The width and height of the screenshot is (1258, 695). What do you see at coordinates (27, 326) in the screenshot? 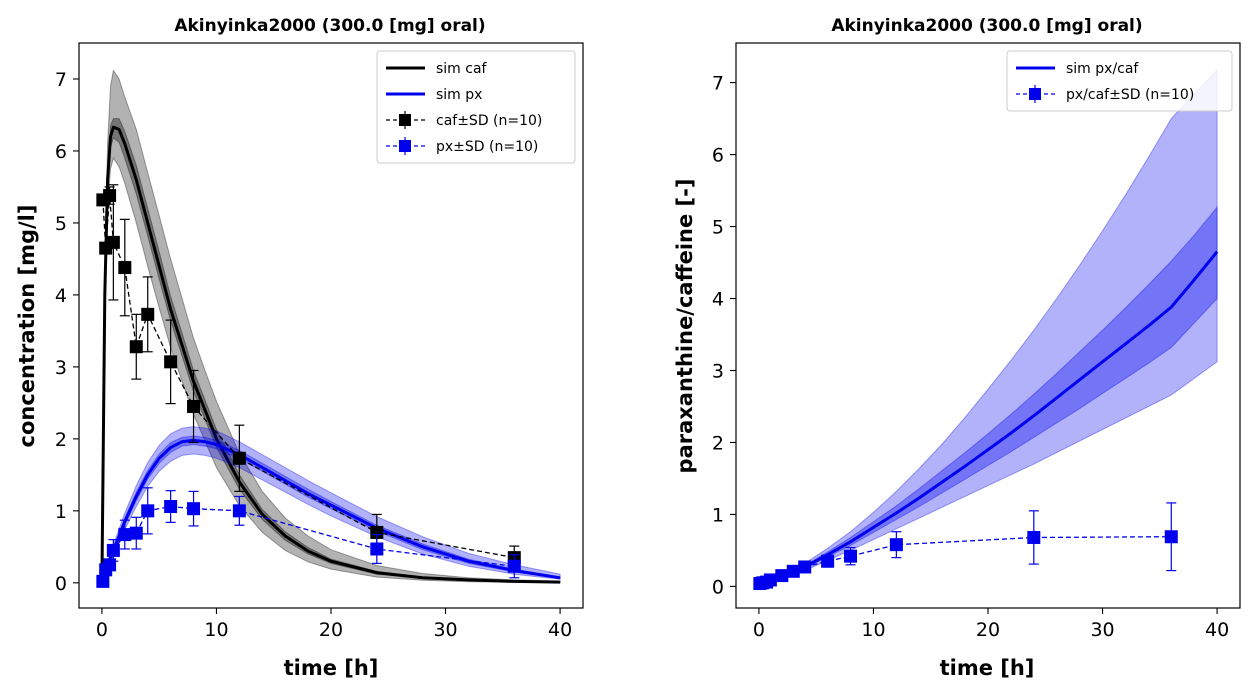
I see `y-axis-label: concentration [mg/l]` at bounding box center [27, 326].